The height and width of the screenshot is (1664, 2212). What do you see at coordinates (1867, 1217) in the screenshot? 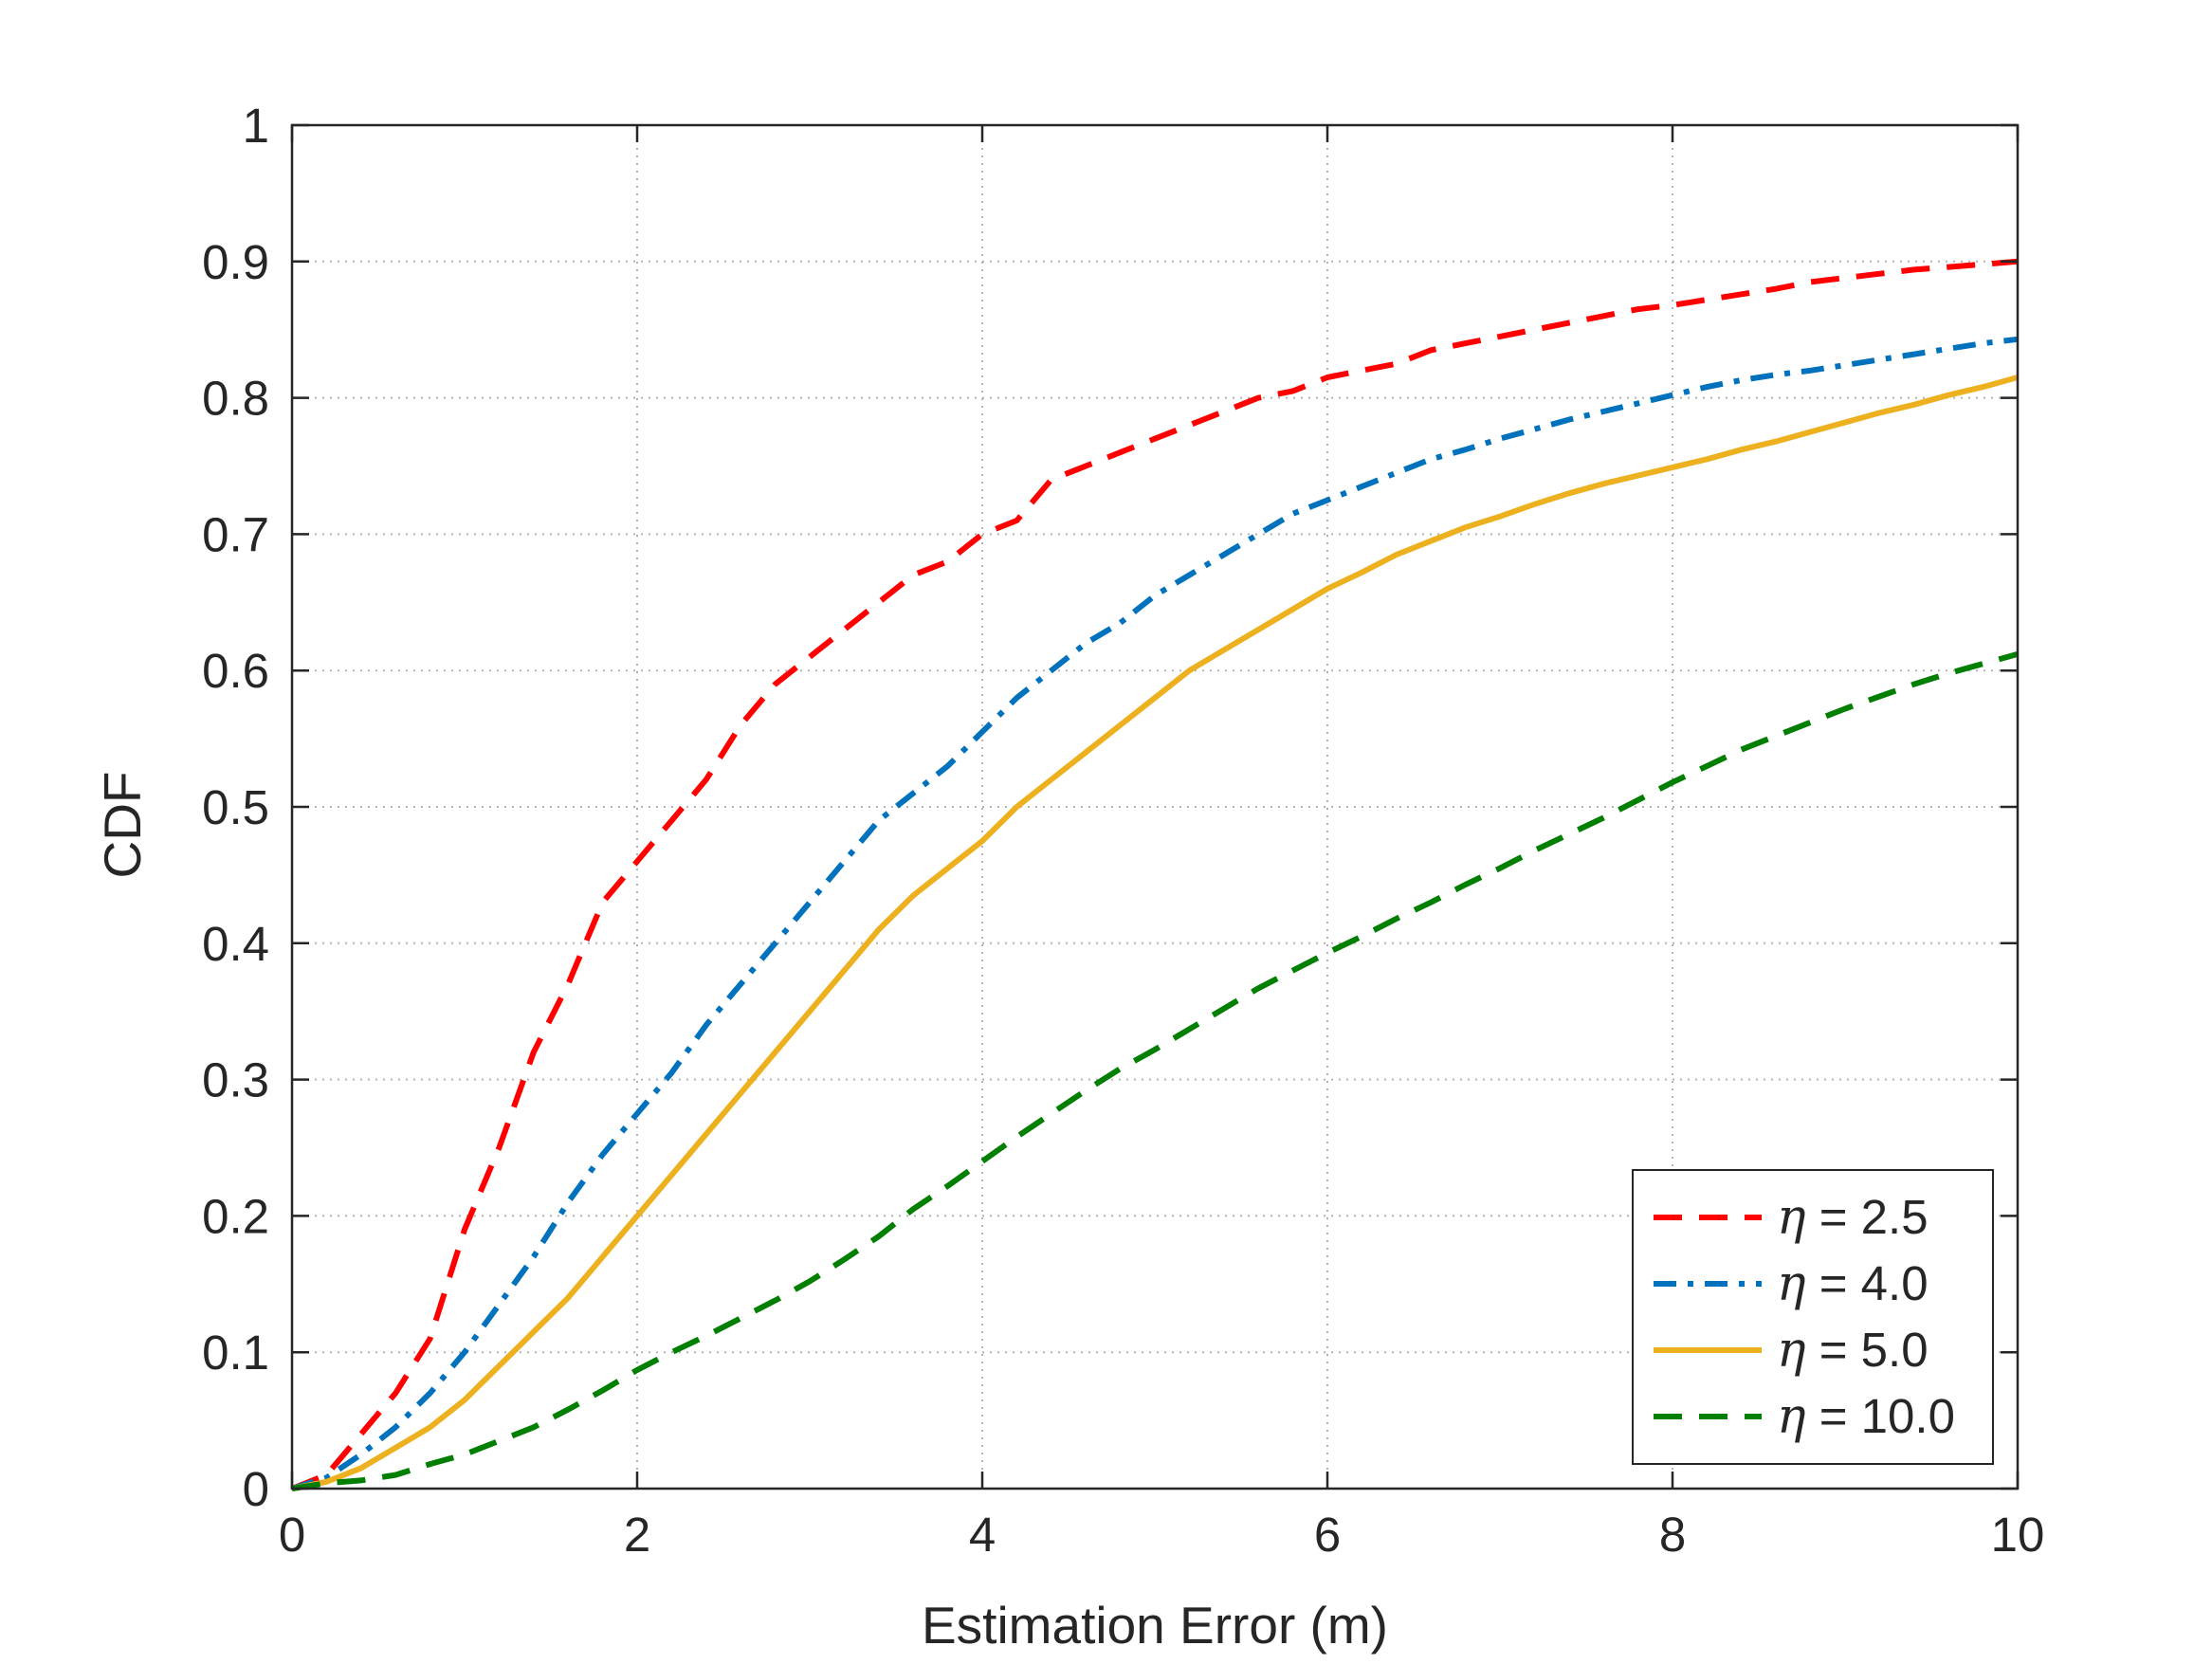
I see `legend-value: = 2.5` at bounding box center [1867, 1217].